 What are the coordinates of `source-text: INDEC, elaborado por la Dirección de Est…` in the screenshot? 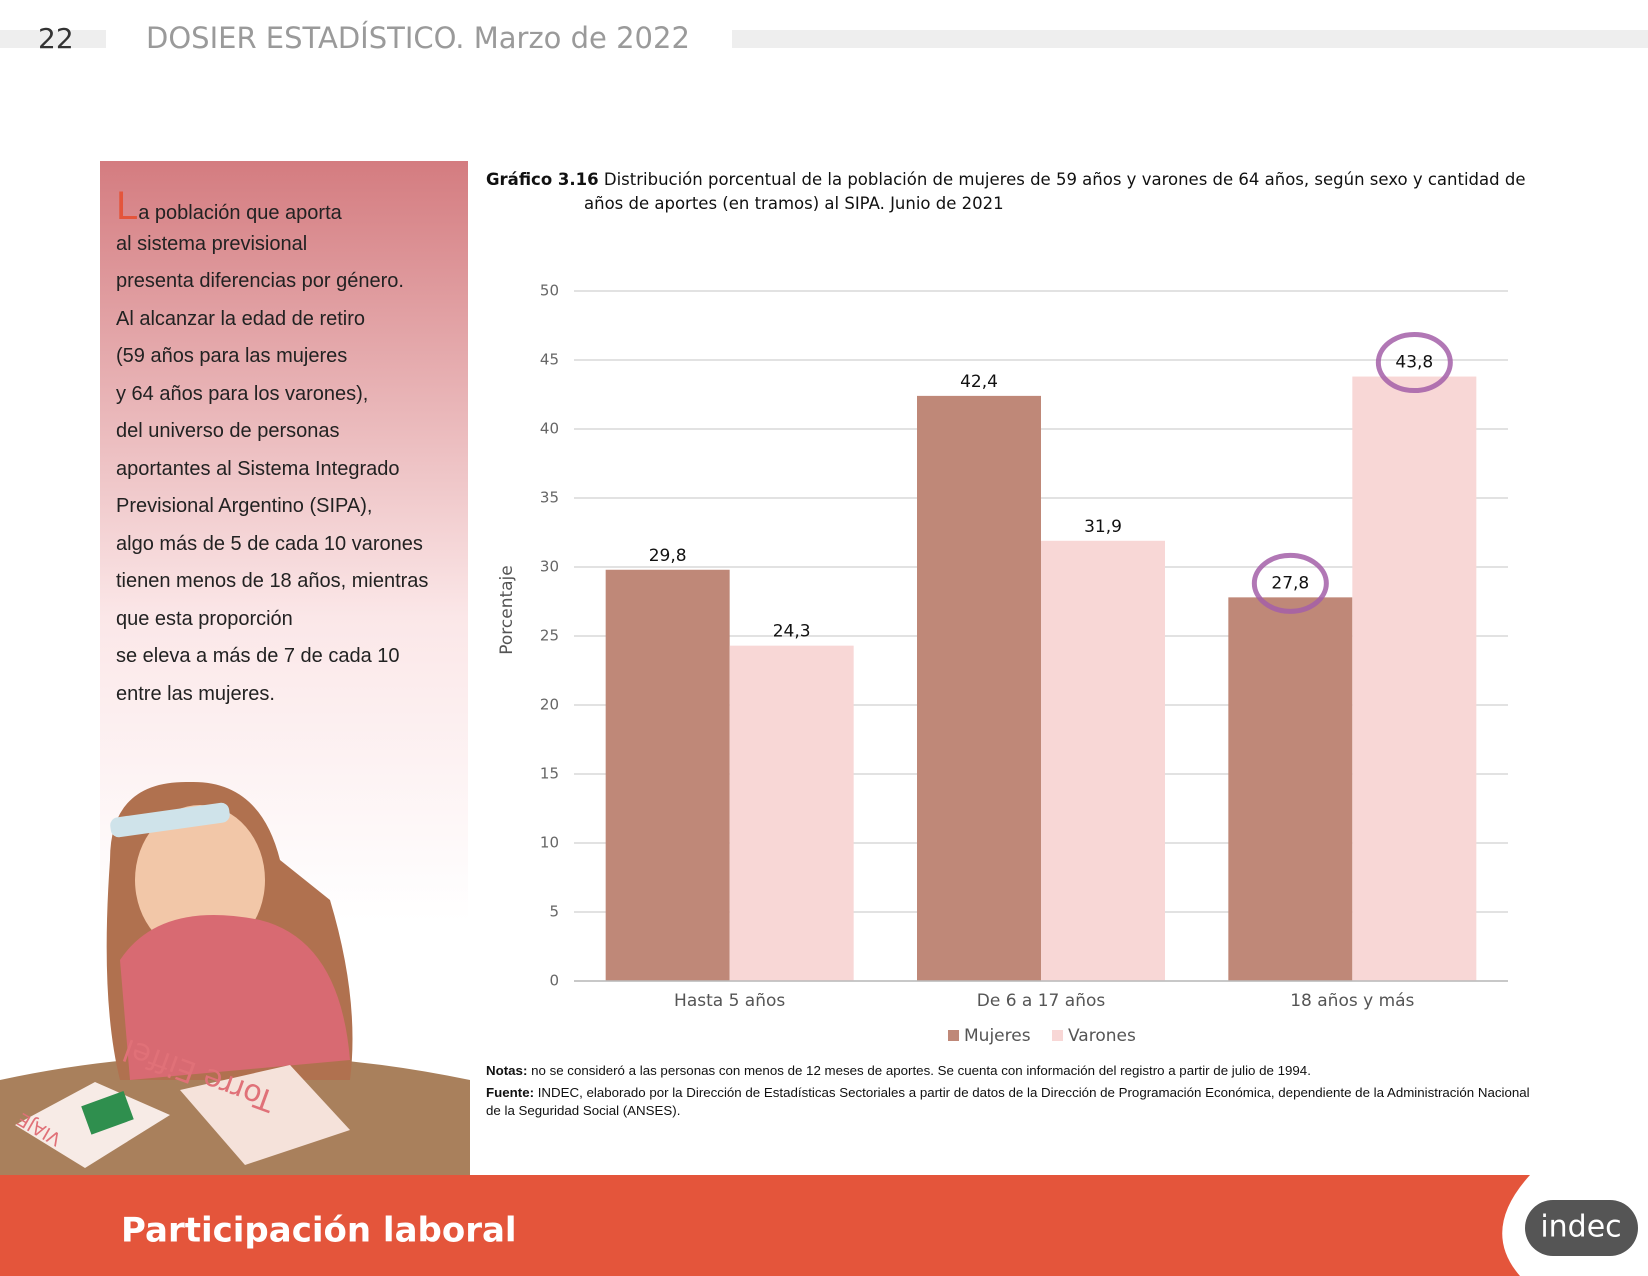 It's located at (1008, 1101).